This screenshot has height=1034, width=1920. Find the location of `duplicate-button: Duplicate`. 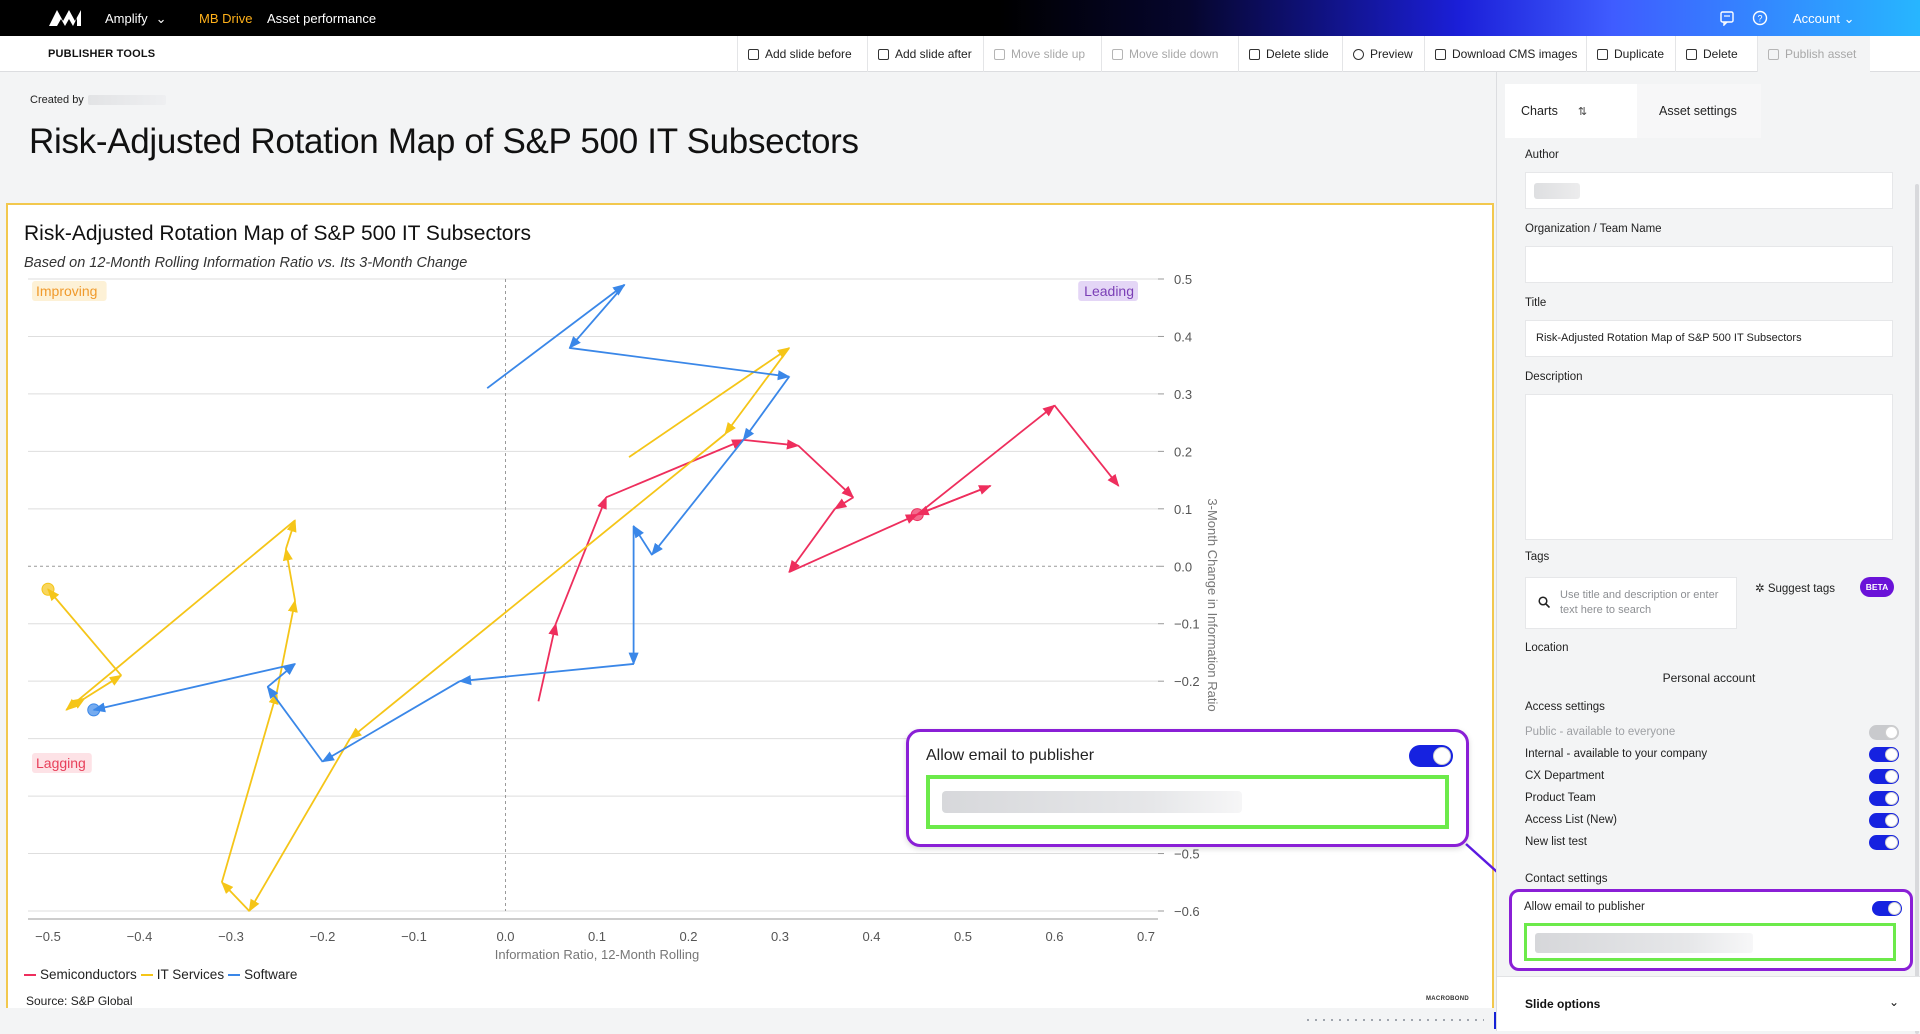

duplicate-button: Duplicate is located at coordinates (1630, 54).